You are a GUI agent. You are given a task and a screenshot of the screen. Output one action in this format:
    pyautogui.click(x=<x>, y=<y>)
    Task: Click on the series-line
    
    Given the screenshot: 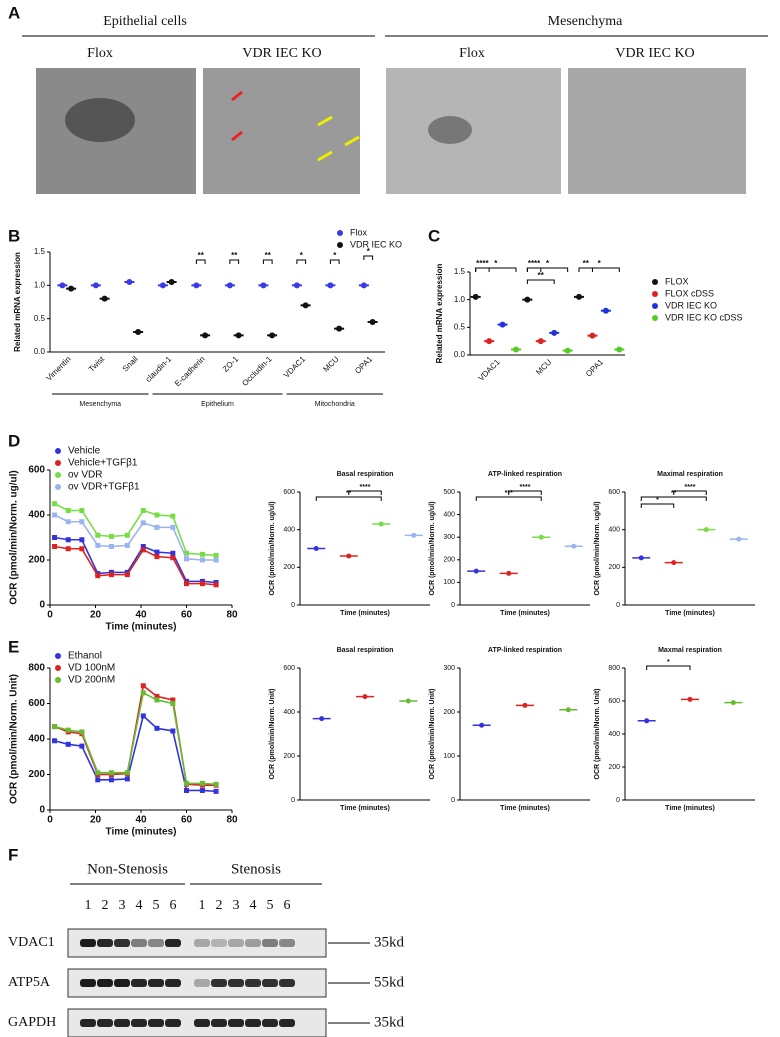 What is the action you would take?
    pyautogui.click(x=135, y=530)
    